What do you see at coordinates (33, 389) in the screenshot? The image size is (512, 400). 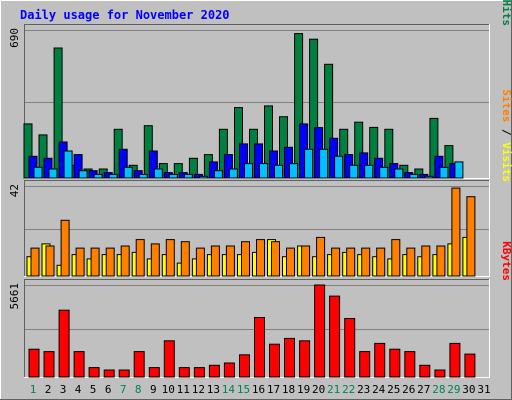 I see `x-tick-label: 1` at bounding box center [33, 389].